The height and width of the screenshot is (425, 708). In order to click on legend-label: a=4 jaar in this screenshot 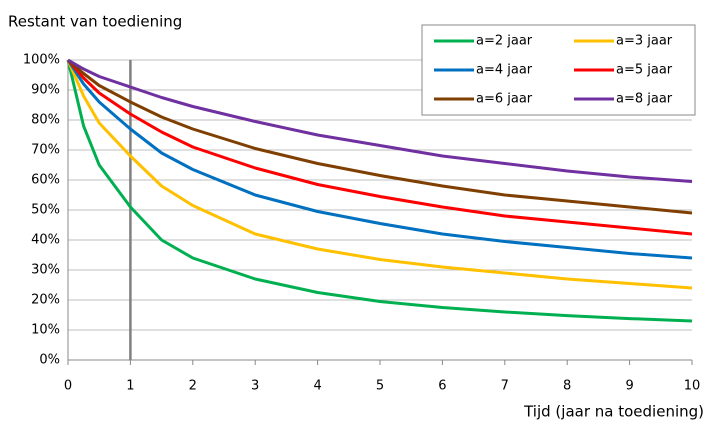, I will do `click(504, 70)`.